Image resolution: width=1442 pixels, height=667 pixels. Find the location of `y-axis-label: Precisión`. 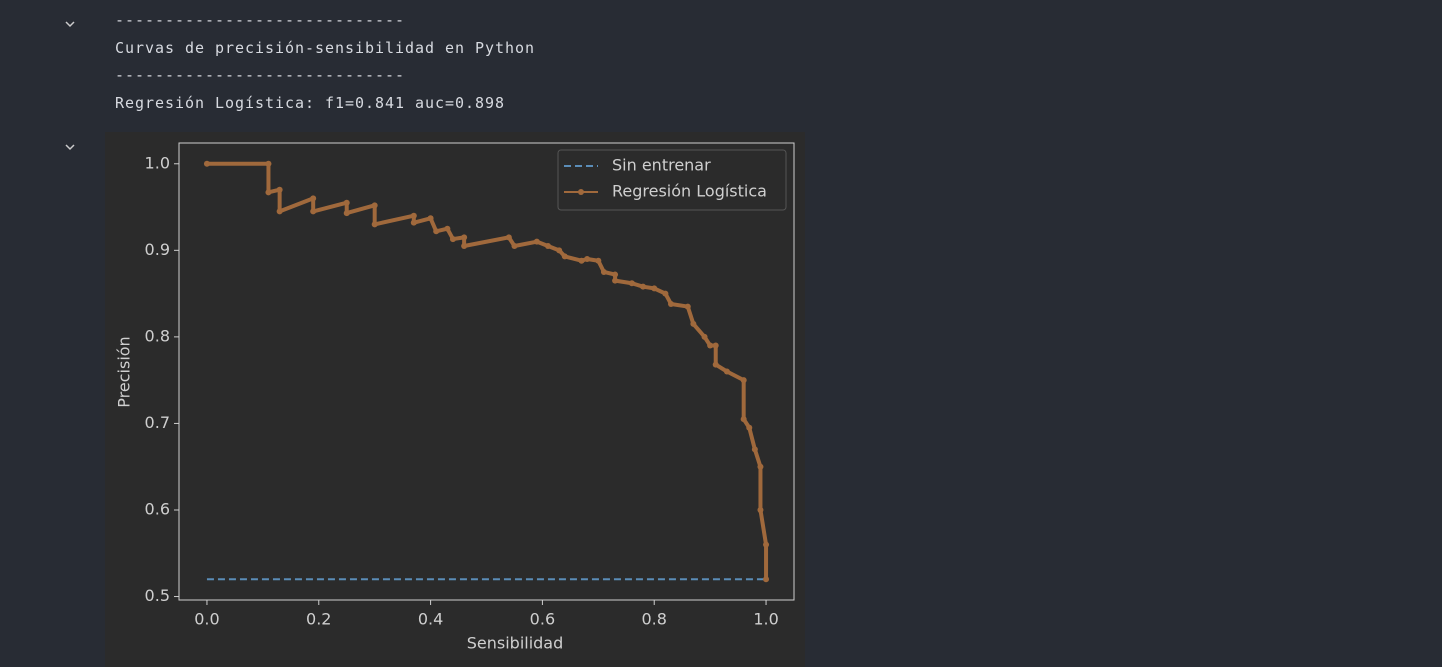

y-axis-label: Precisión is located at coordinates (124, 371).